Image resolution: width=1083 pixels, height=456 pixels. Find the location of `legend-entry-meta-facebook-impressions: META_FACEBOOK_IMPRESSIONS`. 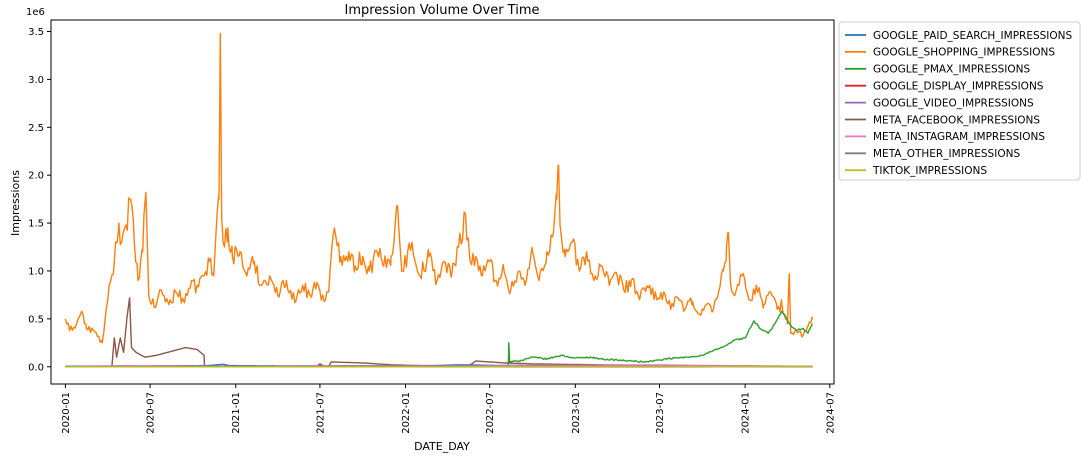

legend-entry-meta-facebook-impressions: META_FACEBOOK_IMPRESSIONS is located at coordinates (942, 120).